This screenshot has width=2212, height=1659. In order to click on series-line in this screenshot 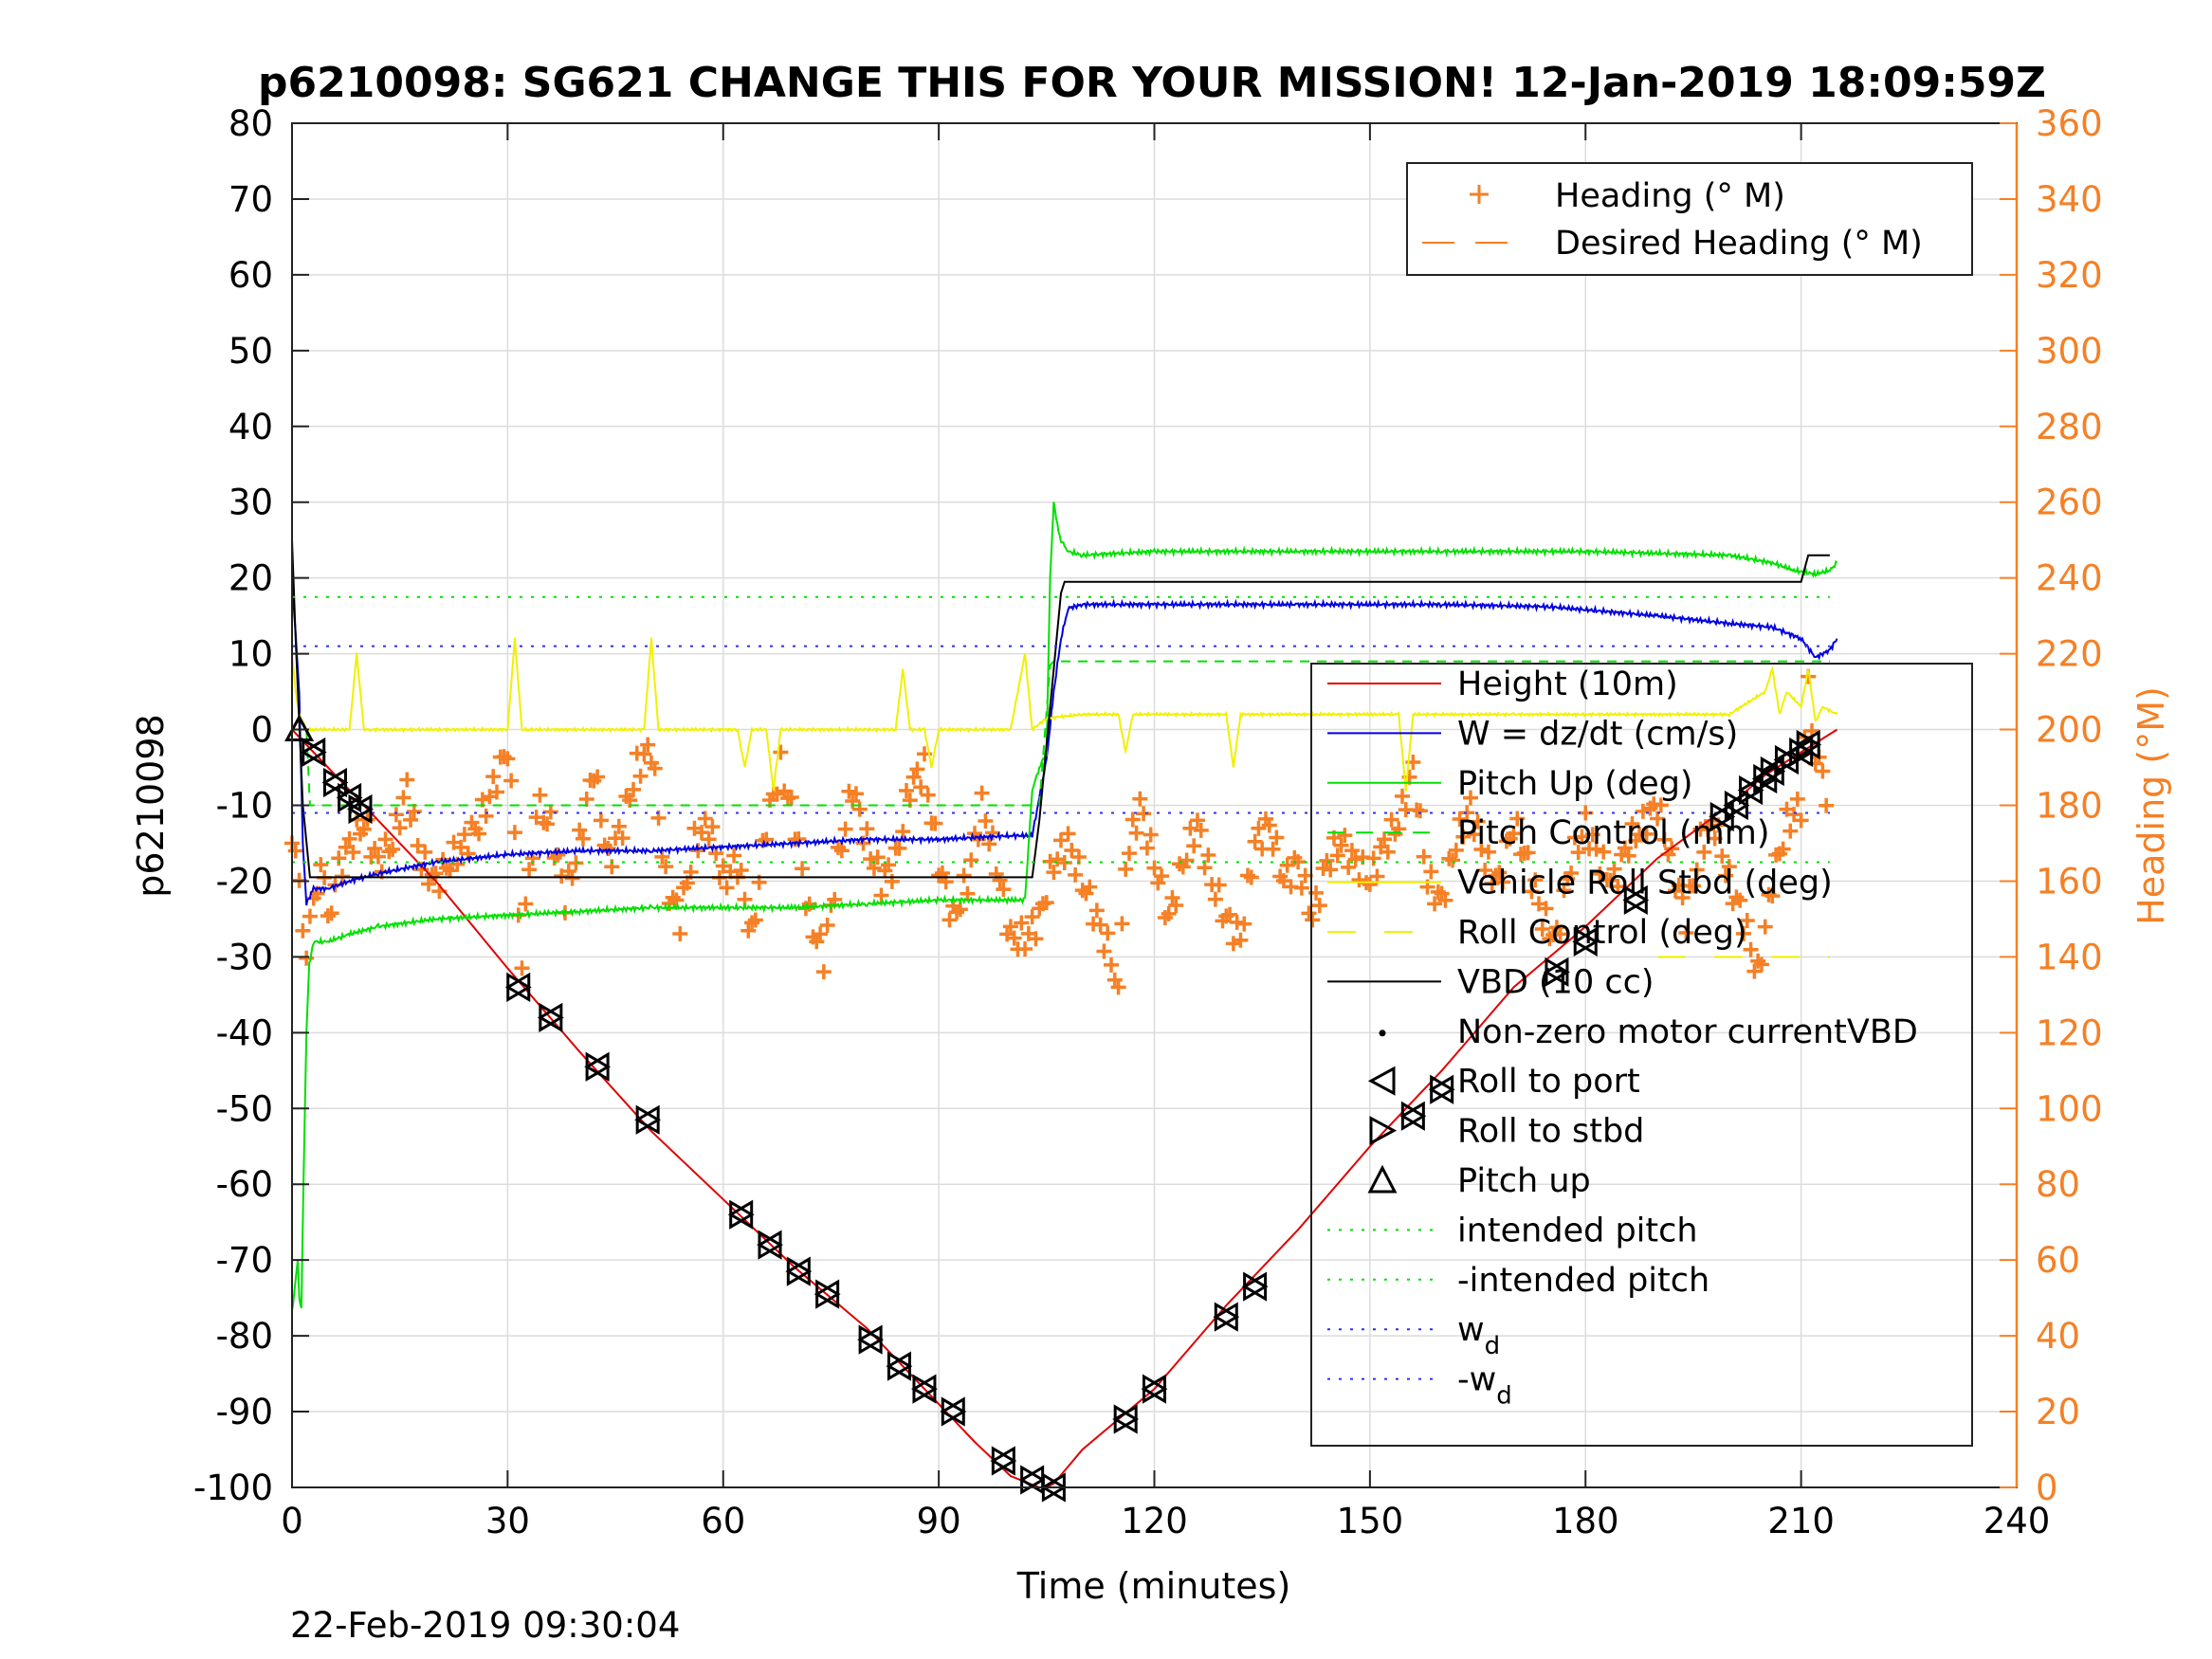, I will do `click(1060, 709)`.